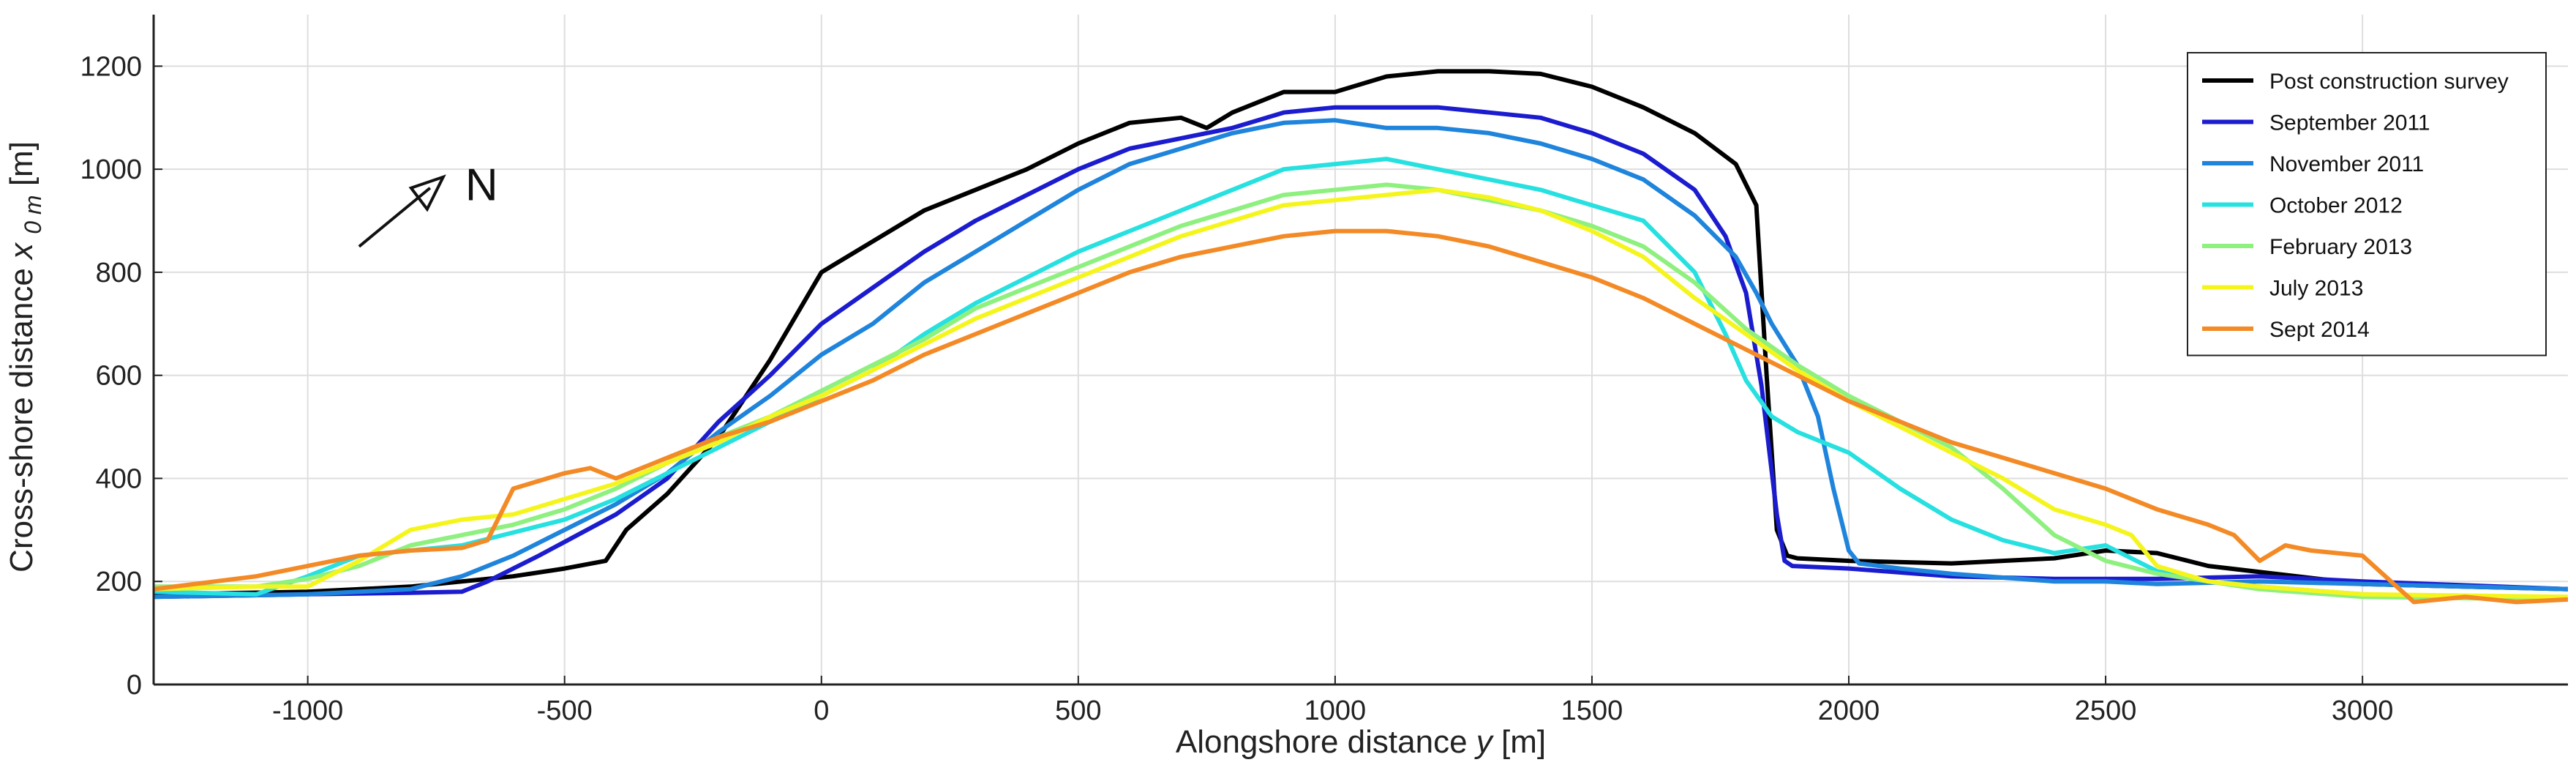  Describe the element at coordinates (1592, 710) in the screenshot. I see `x-tick-label: 1500` at that location.